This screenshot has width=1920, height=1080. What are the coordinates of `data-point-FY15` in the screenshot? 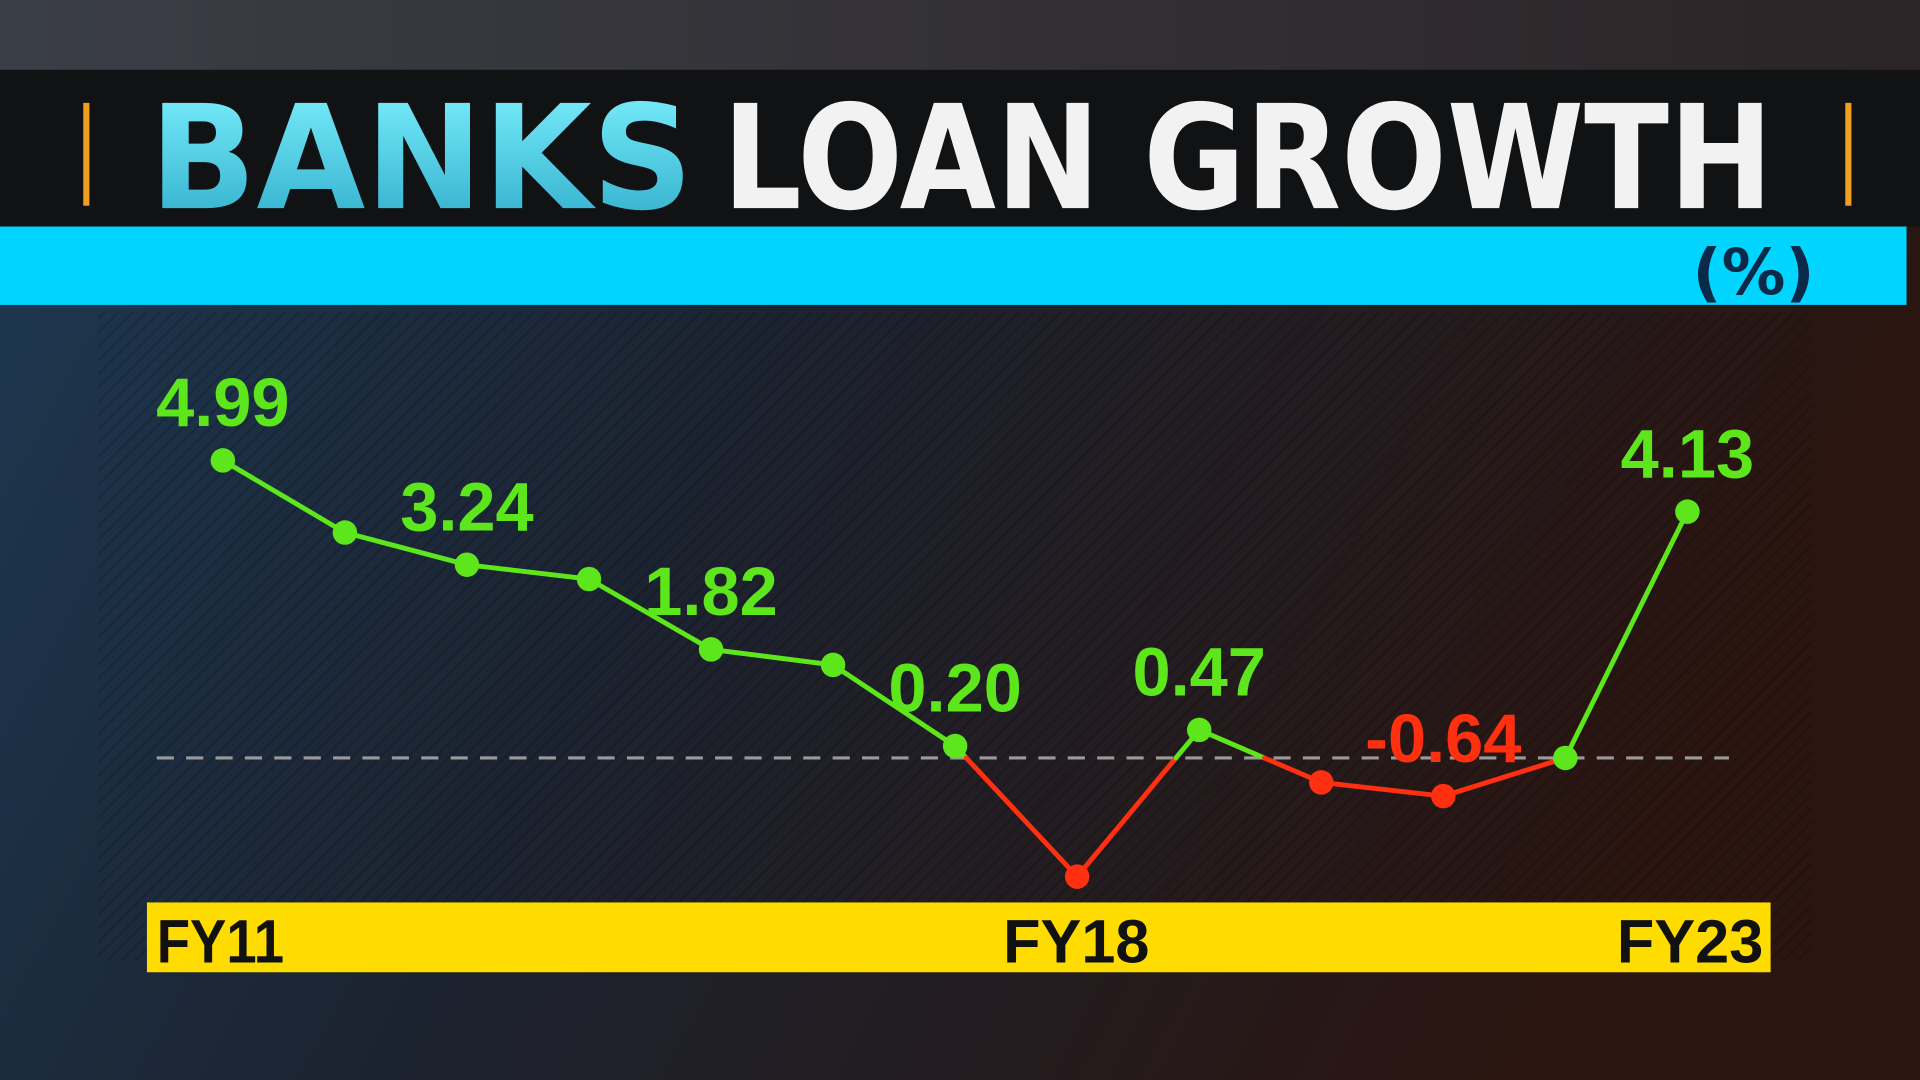 It's located at (711, 649).